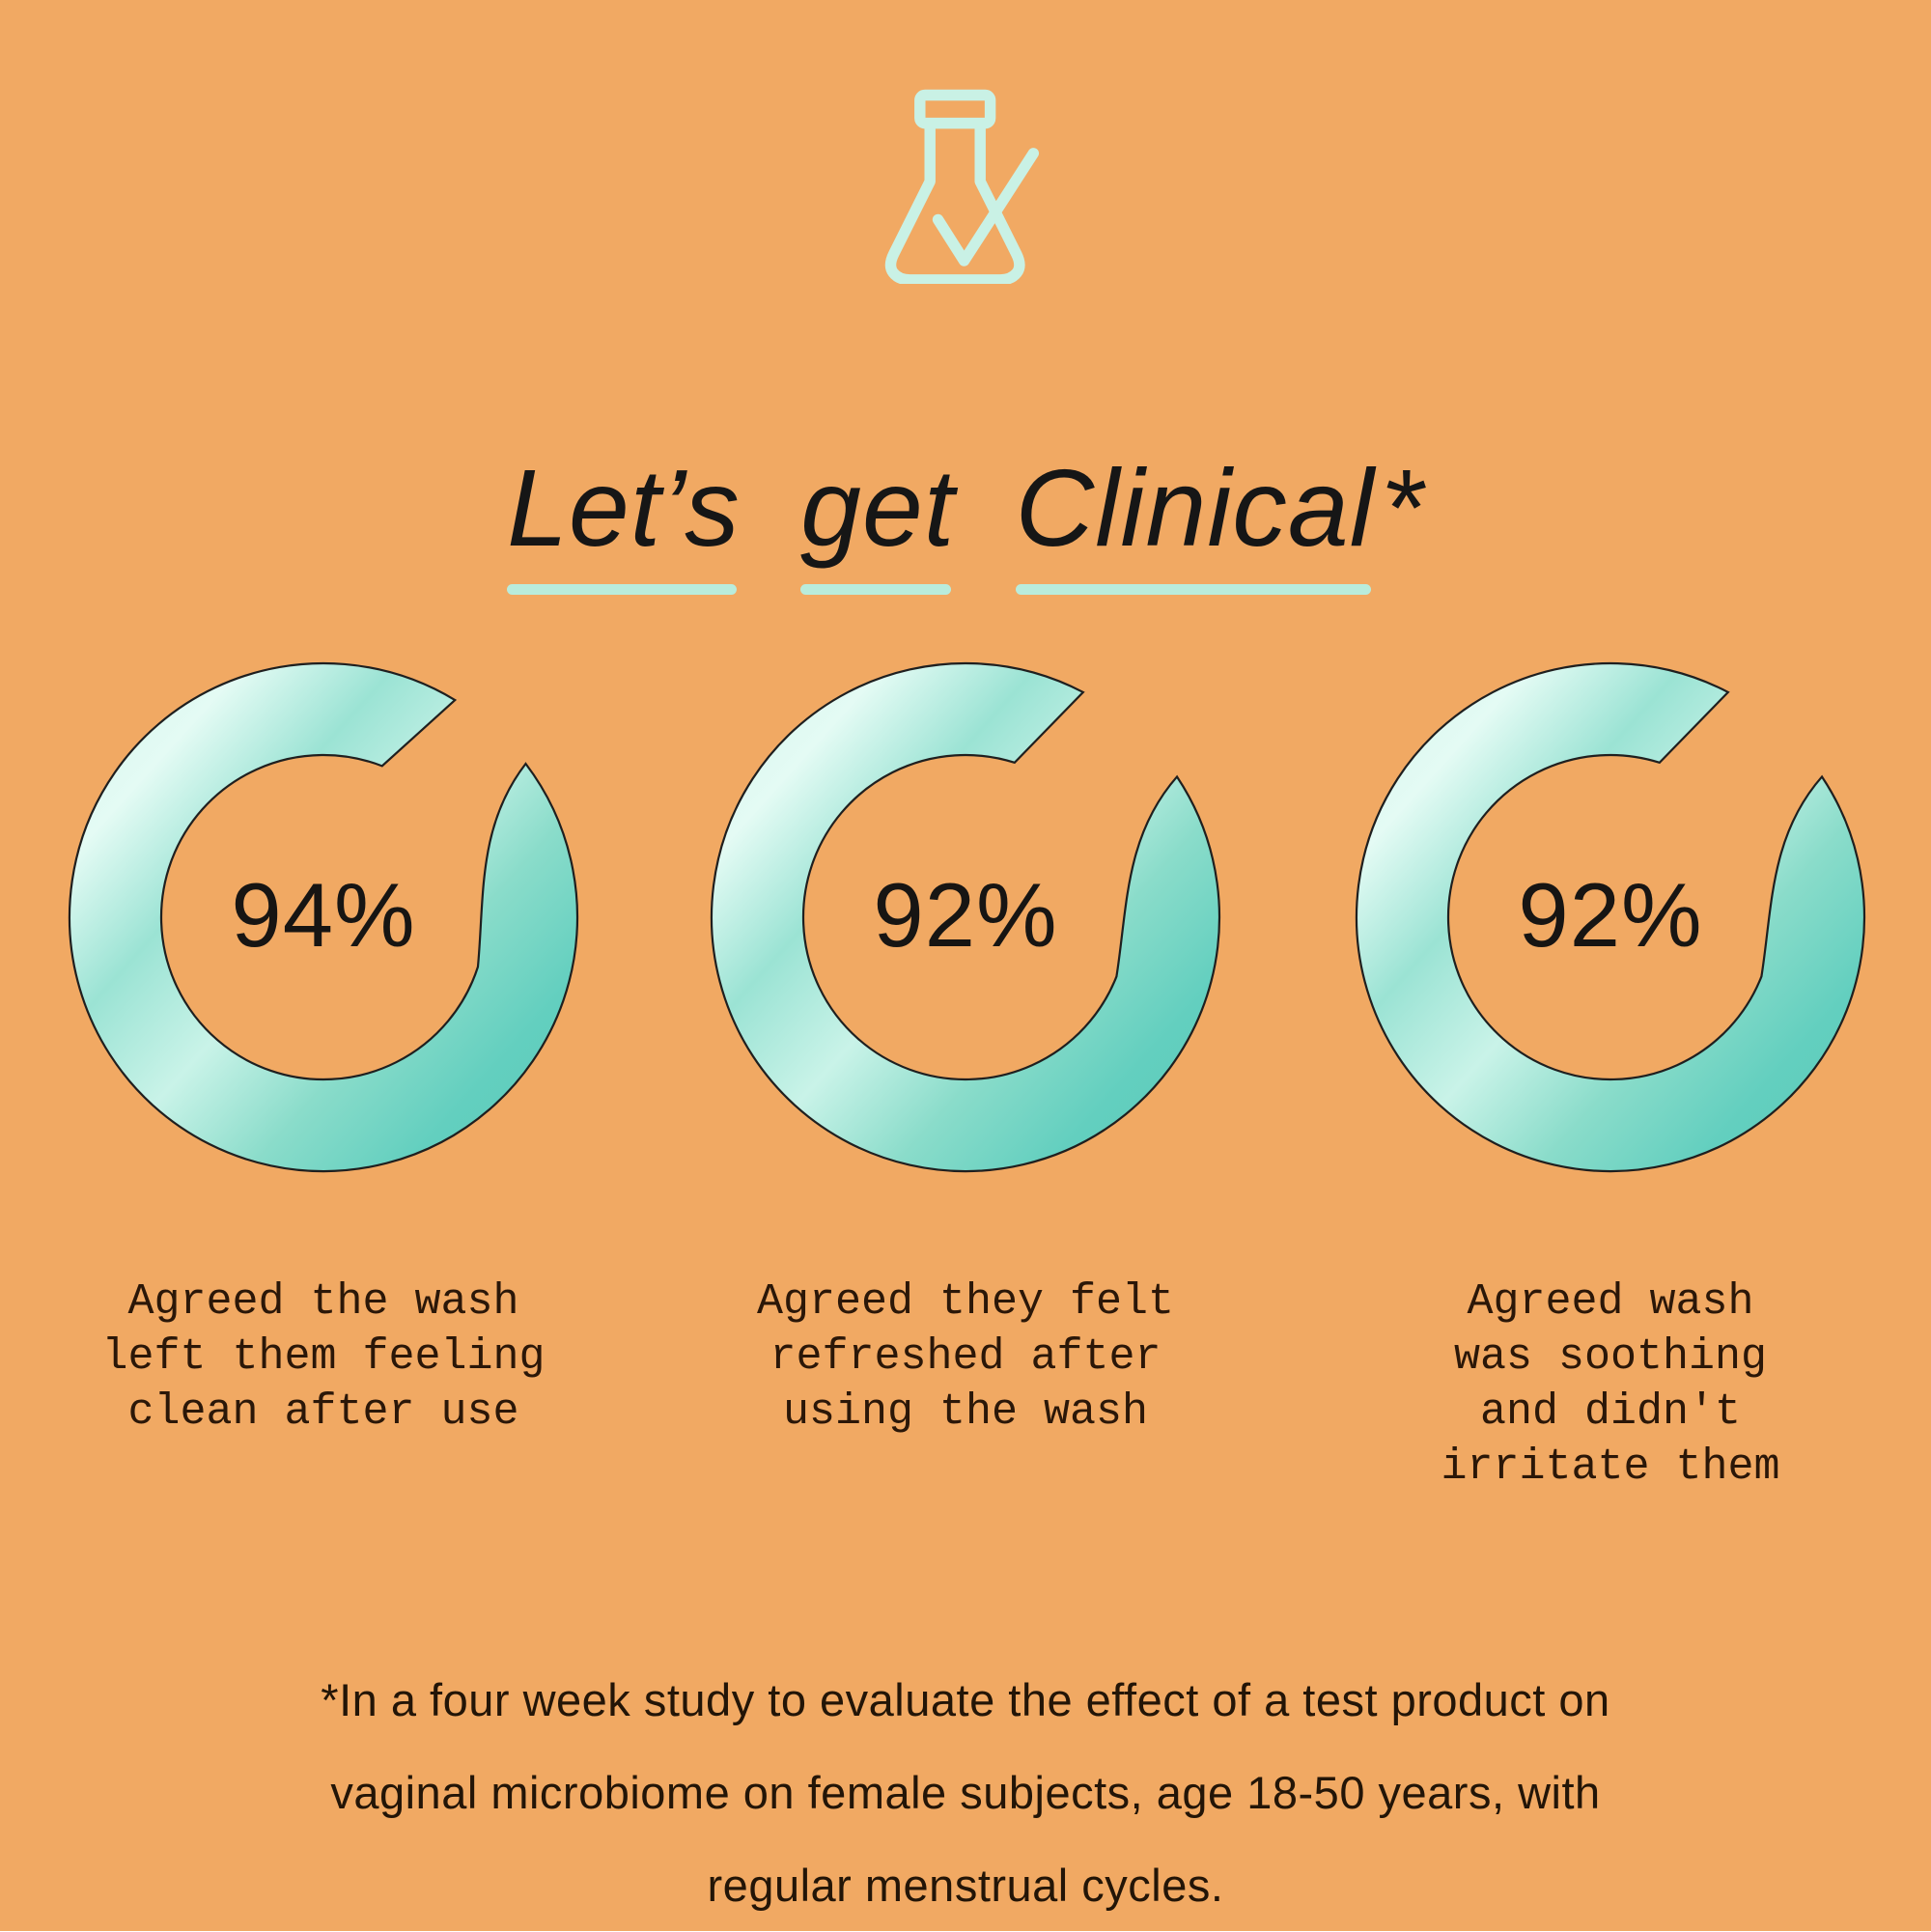  Describe the element at coordinates (965, 521) in the screenshot. I see `page-title: Let’s get Clinical*` at that location.